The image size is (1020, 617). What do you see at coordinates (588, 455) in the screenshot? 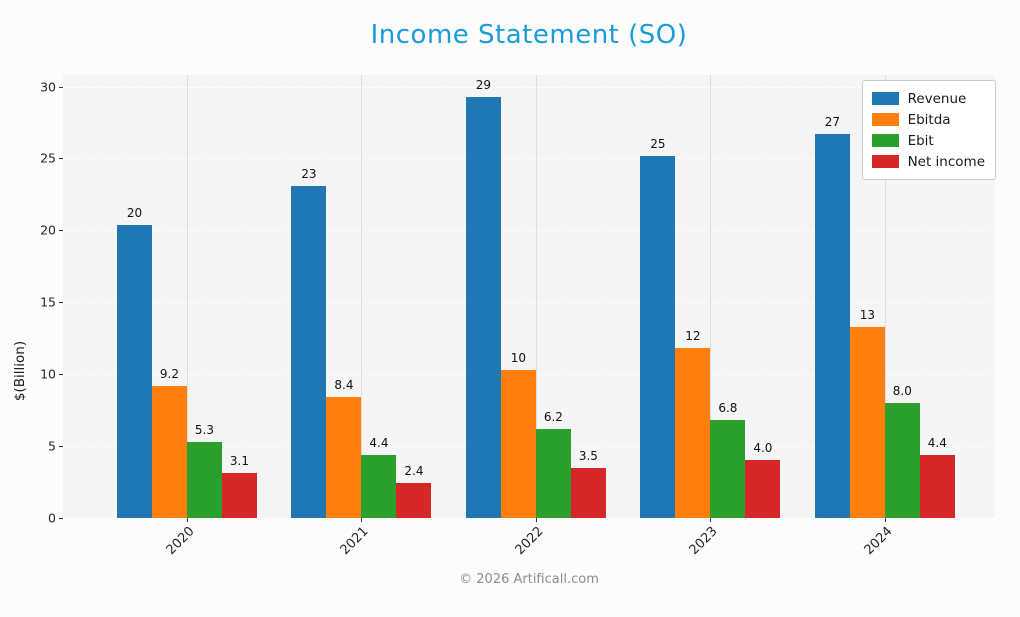
I see `bar-value-label: 3.5` at bounding box center [588, 455].